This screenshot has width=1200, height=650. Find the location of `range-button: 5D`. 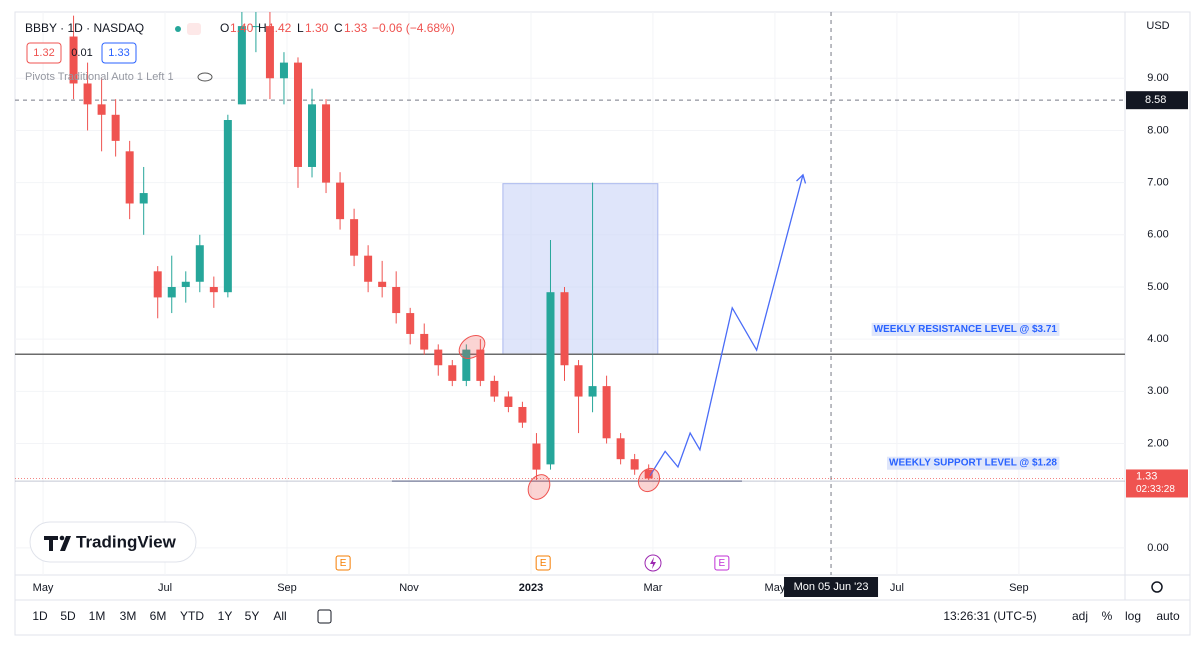

range-button: 5D is located at coordinates (68, 616).